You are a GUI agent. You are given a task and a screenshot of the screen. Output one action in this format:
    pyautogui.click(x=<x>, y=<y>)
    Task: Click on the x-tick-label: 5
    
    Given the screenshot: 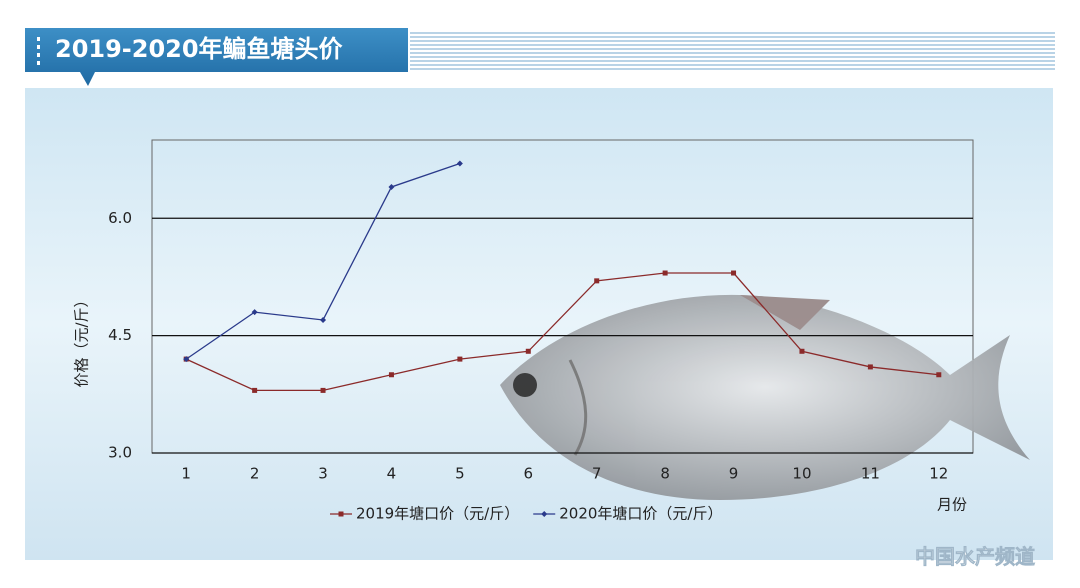 What is the action you would take?
    pyautogui.click(x=460, y=474)
    